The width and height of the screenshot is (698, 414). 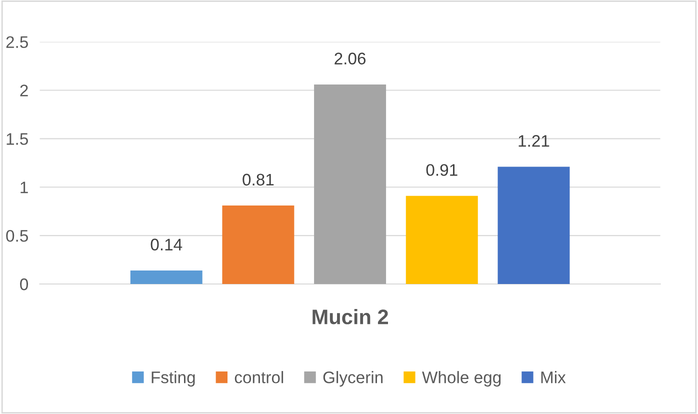 I want to click on x-tick-label: Mucin 2, so click(x=350, y=316).